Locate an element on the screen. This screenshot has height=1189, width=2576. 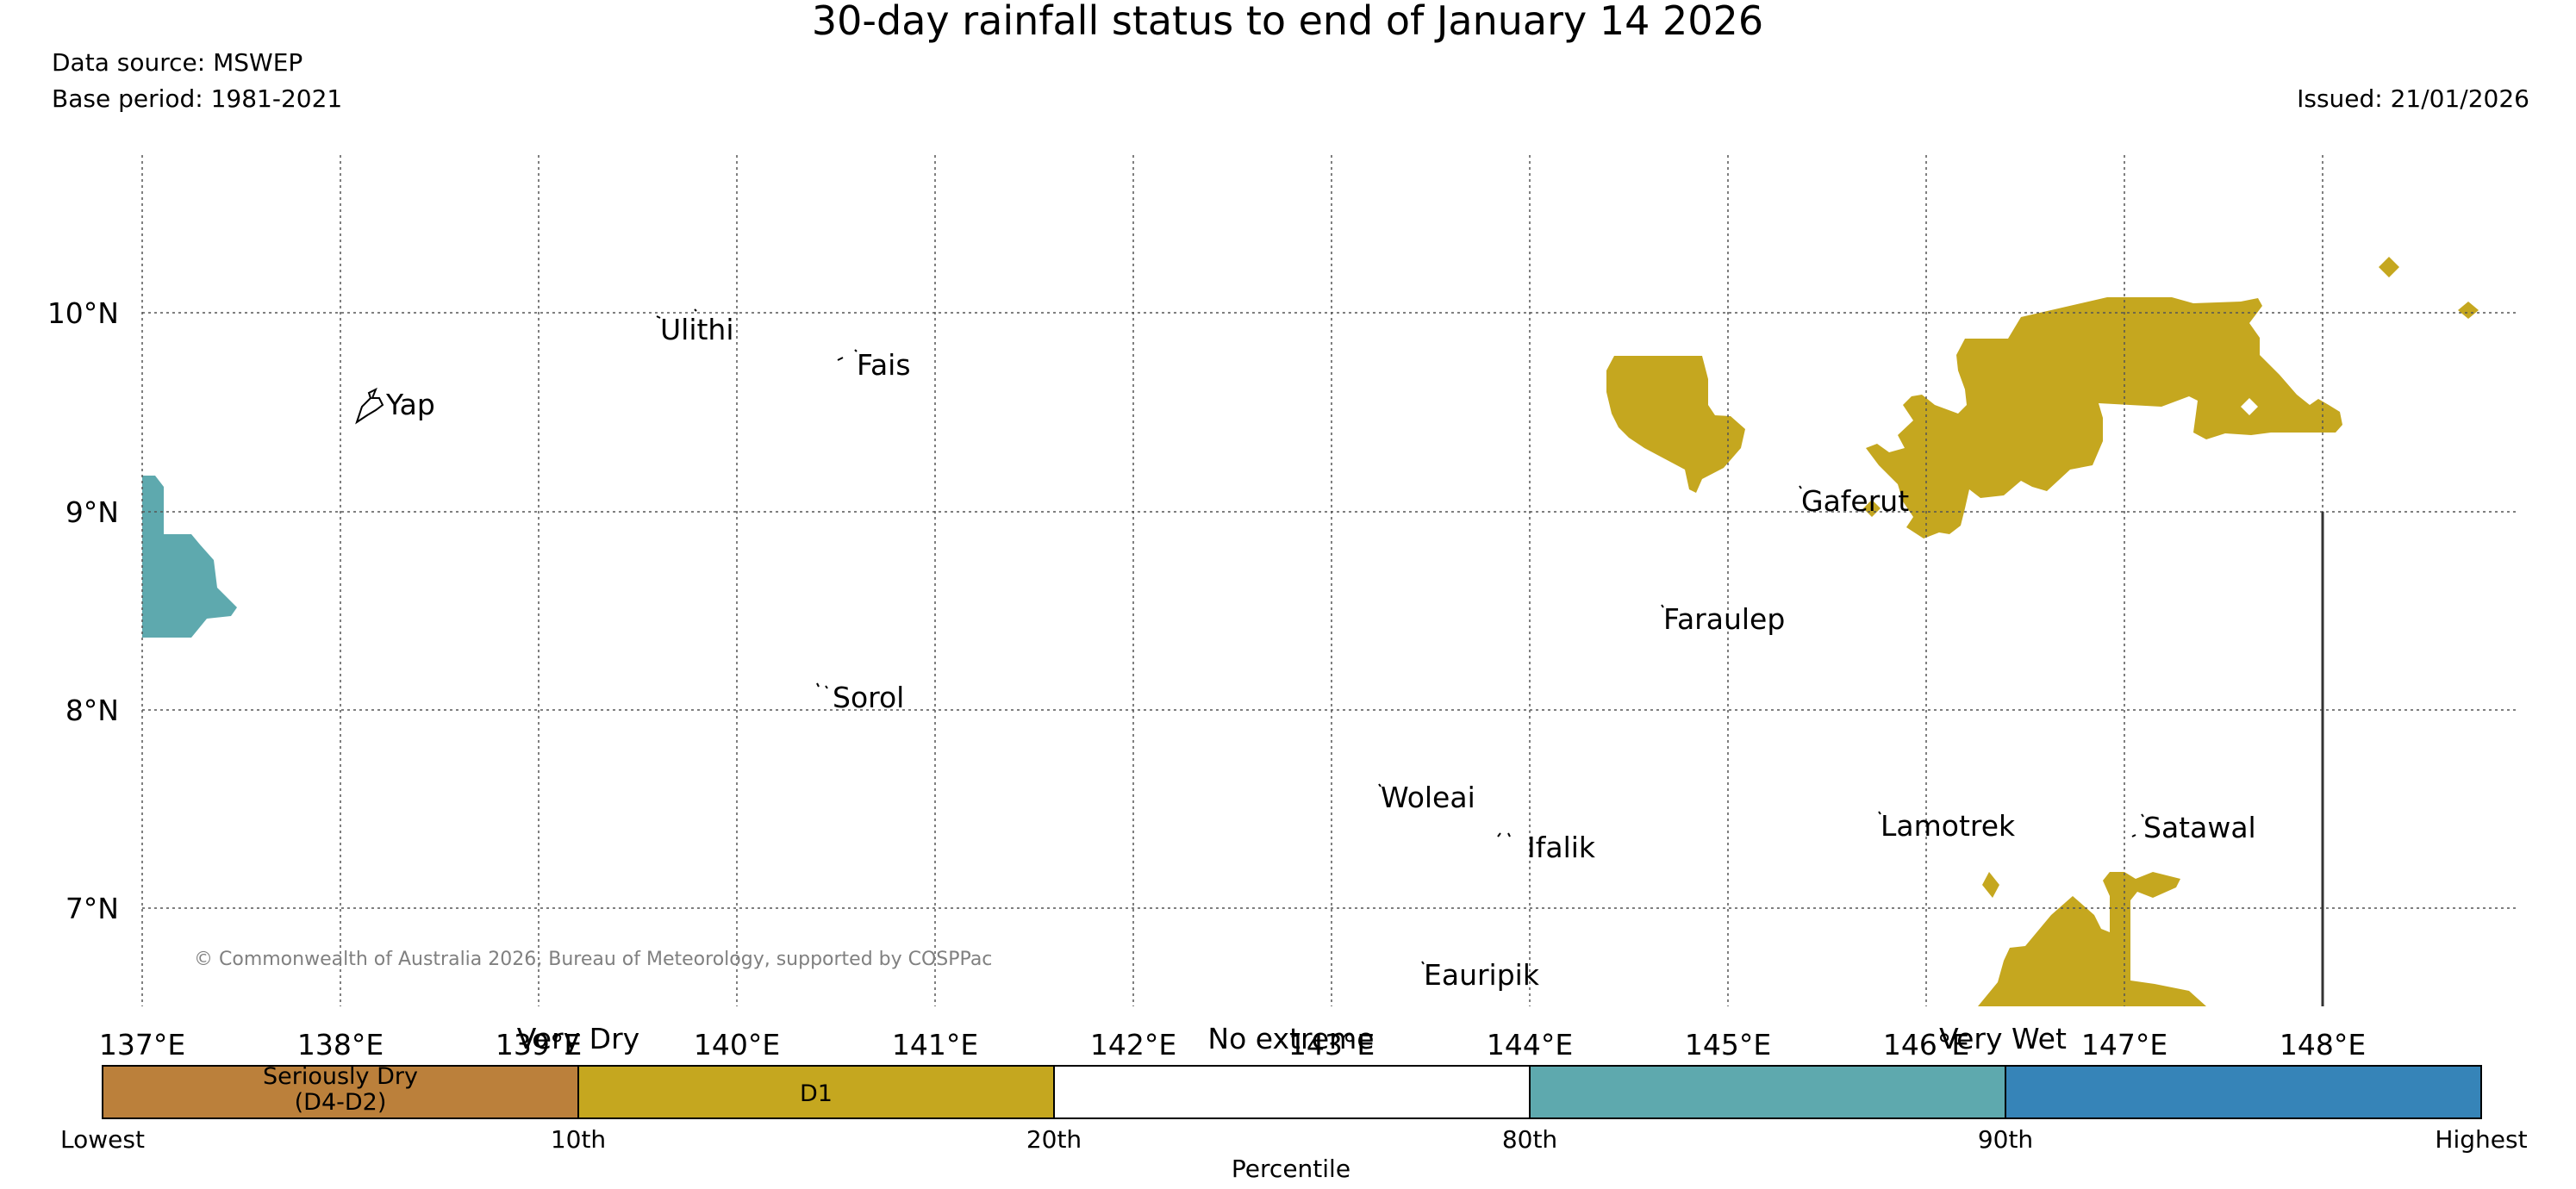
legend-label-no-extreme: No extreme is located at coordinates (1290, 1038).